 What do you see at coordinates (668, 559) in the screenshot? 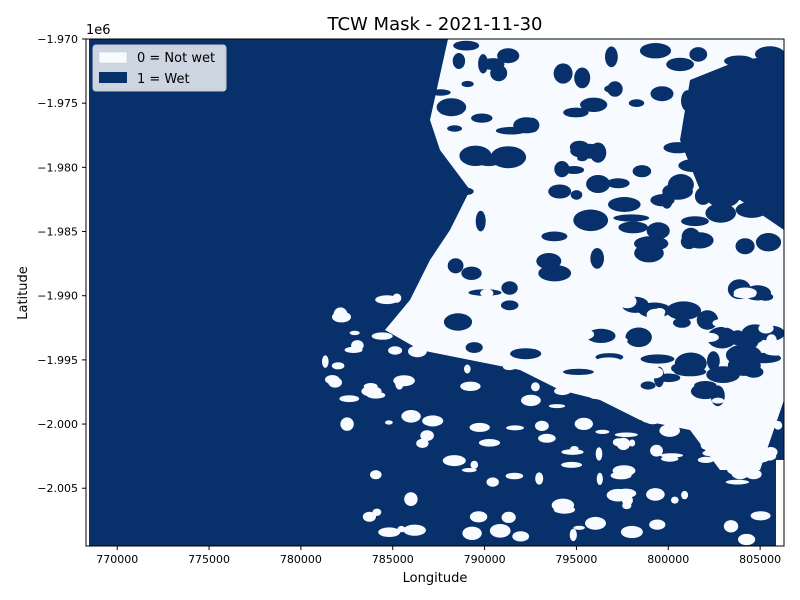
I see `x-tick-label: 800000` at bounding box center [668, 559].